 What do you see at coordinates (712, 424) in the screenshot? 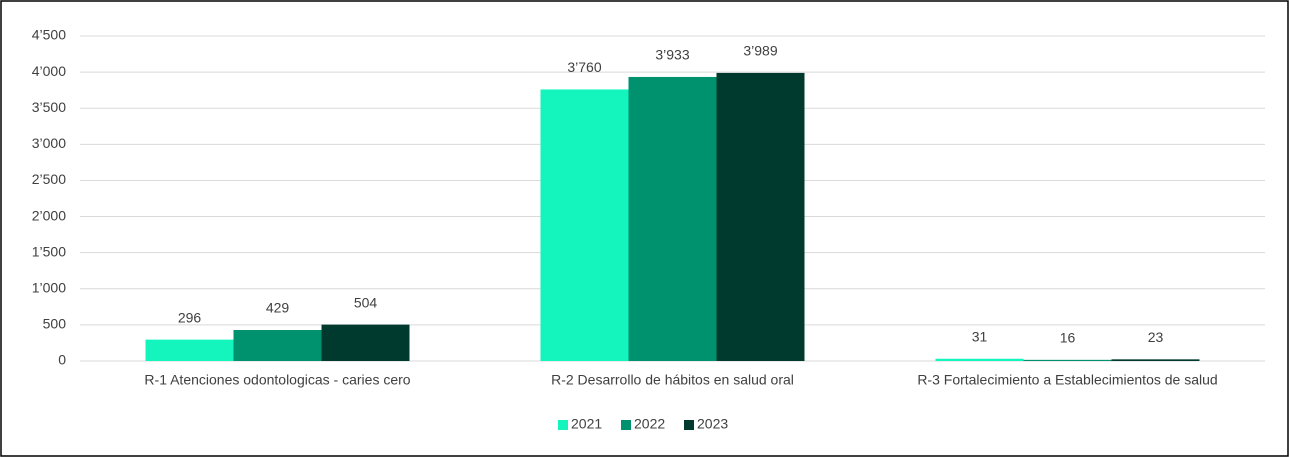
I see `legend-label: 2023` at bounding box center [712, 424].